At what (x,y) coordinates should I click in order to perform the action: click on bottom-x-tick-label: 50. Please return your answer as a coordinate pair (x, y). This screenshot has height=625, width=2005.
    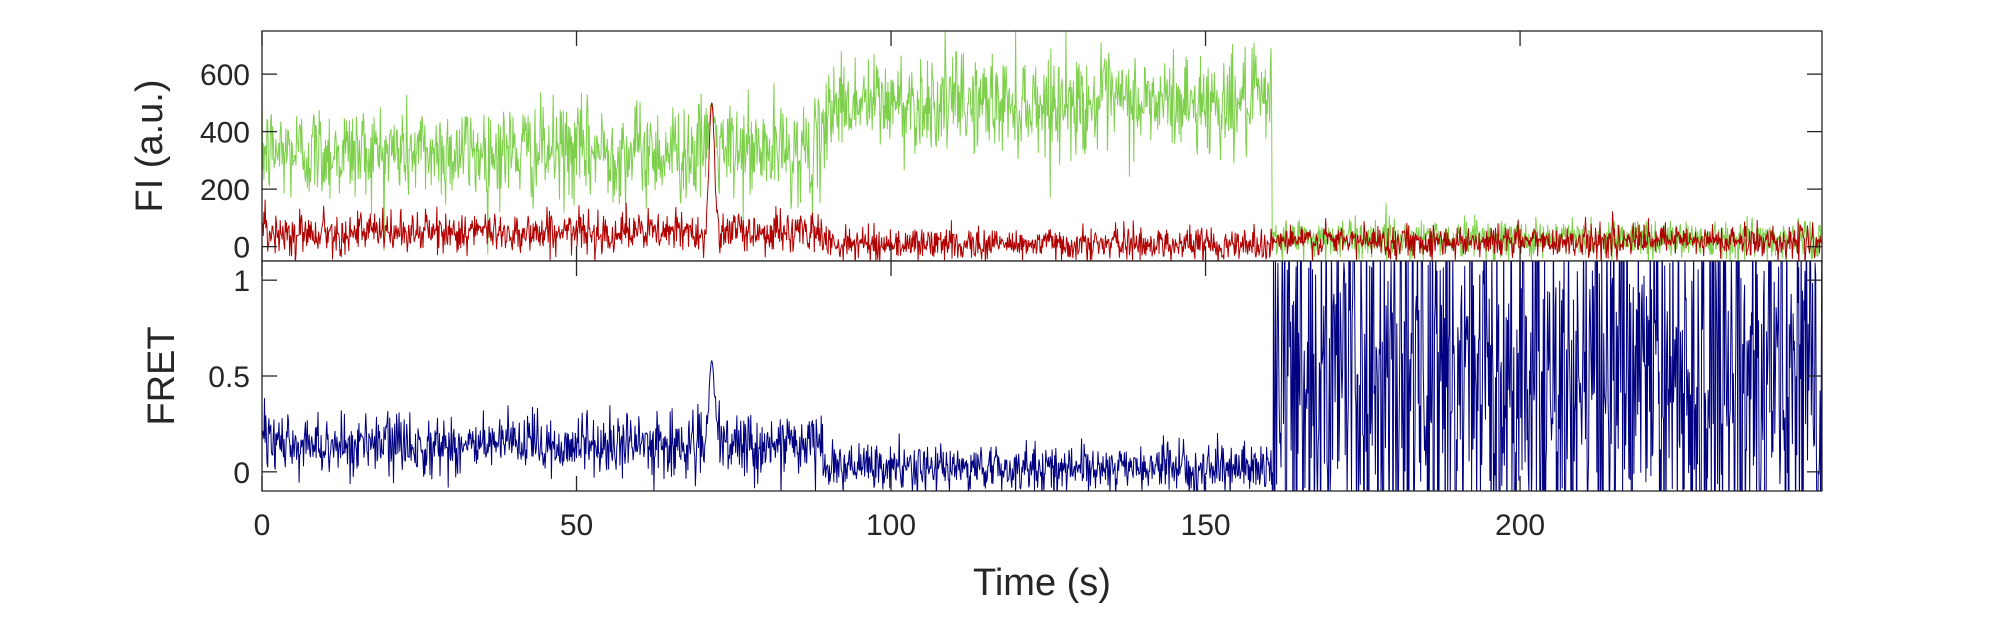
    Looking at the image, I should click on (576, 525).